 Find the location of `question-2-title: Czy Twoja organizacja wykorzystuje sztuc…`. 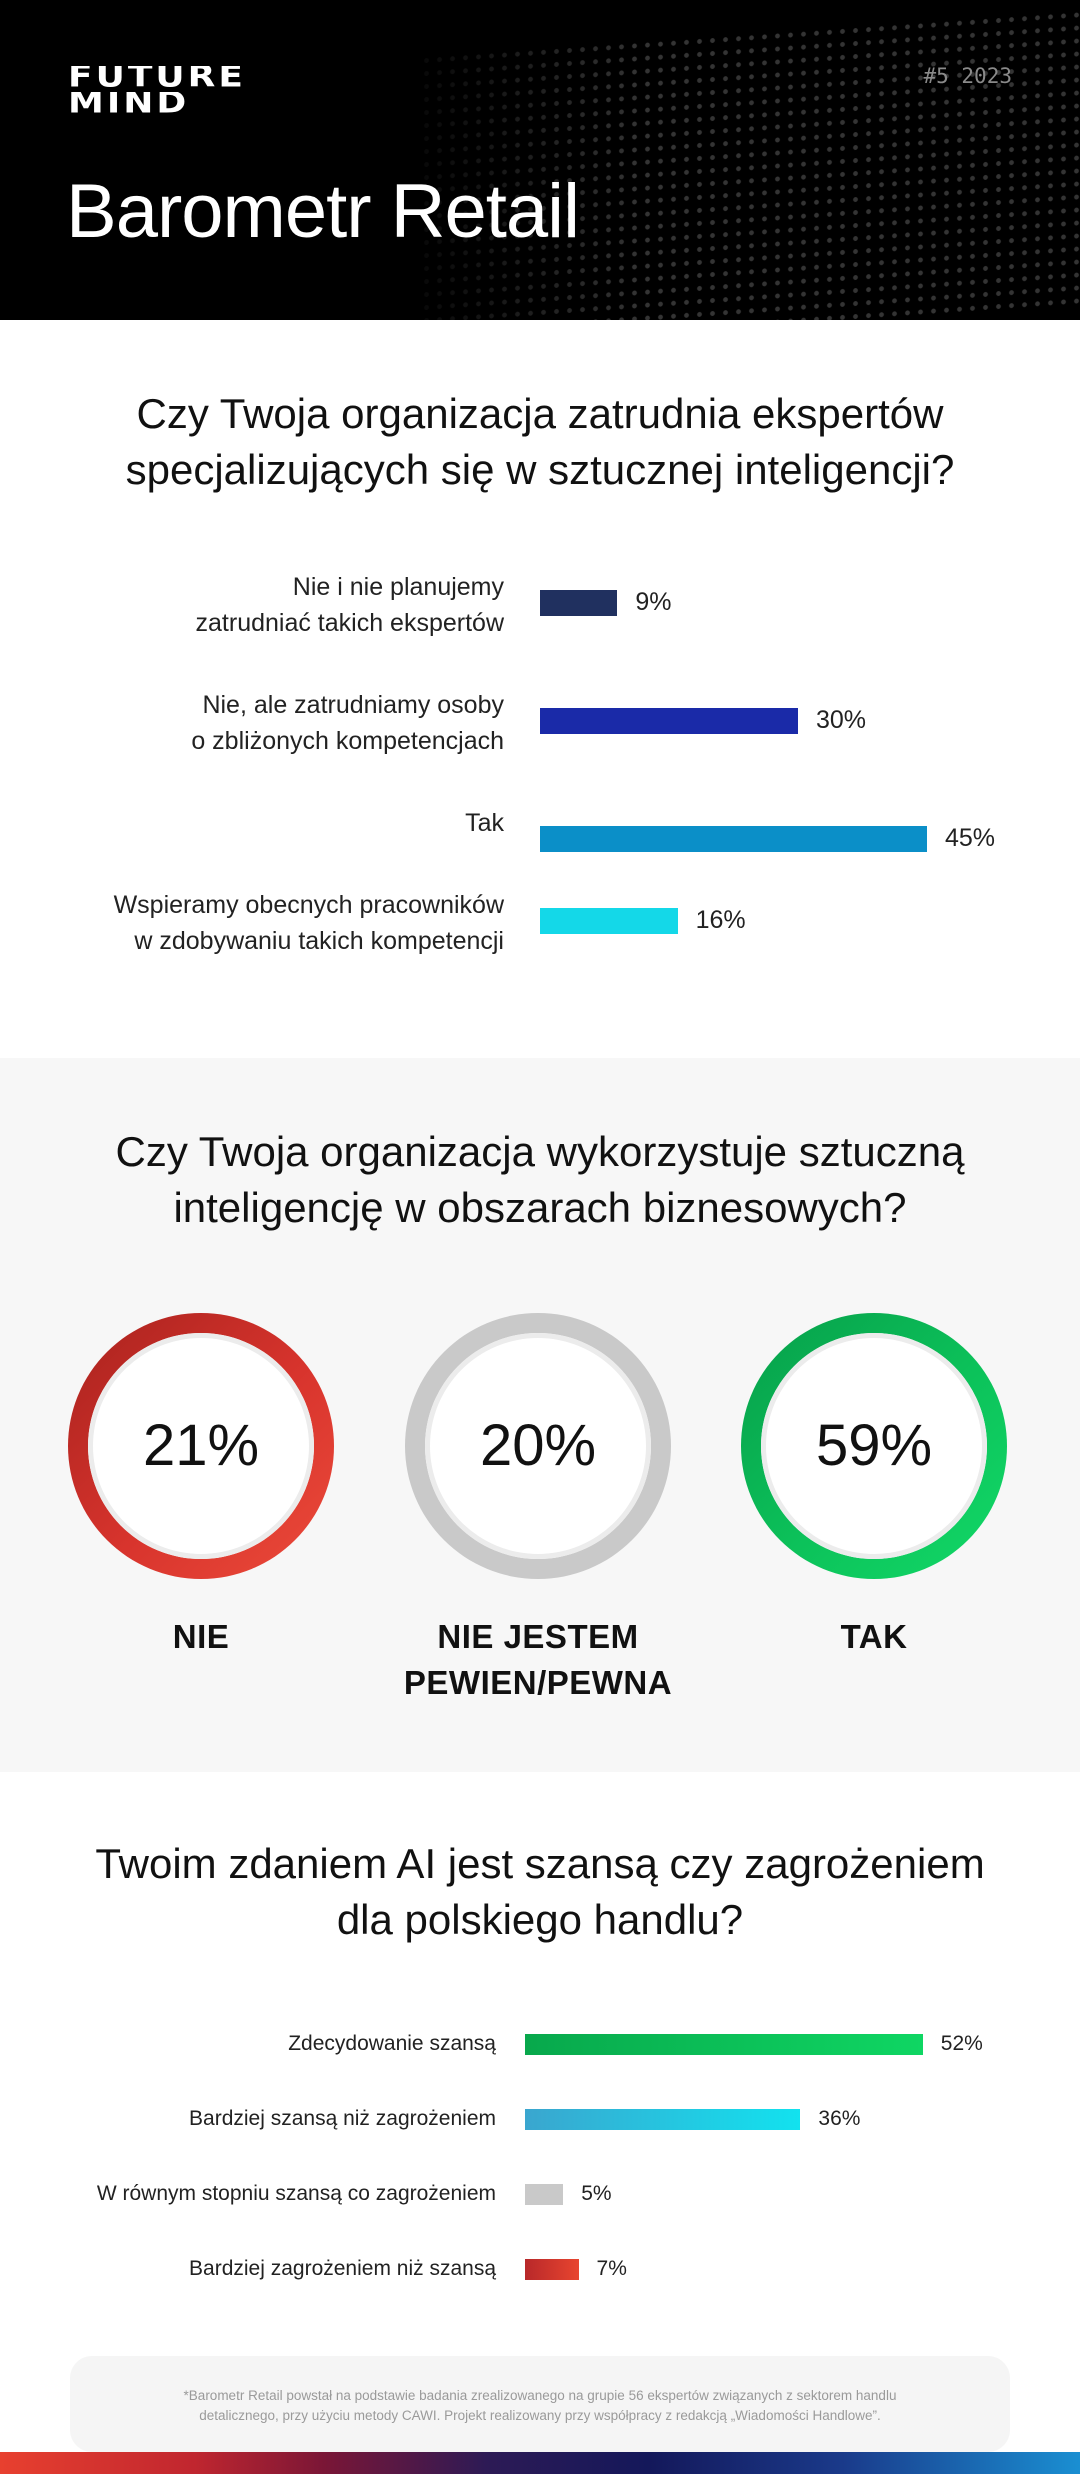

question-2-title: Czy Twoja organizacja wykorzystuje sztuc… is located at coordinates (540, 1179).